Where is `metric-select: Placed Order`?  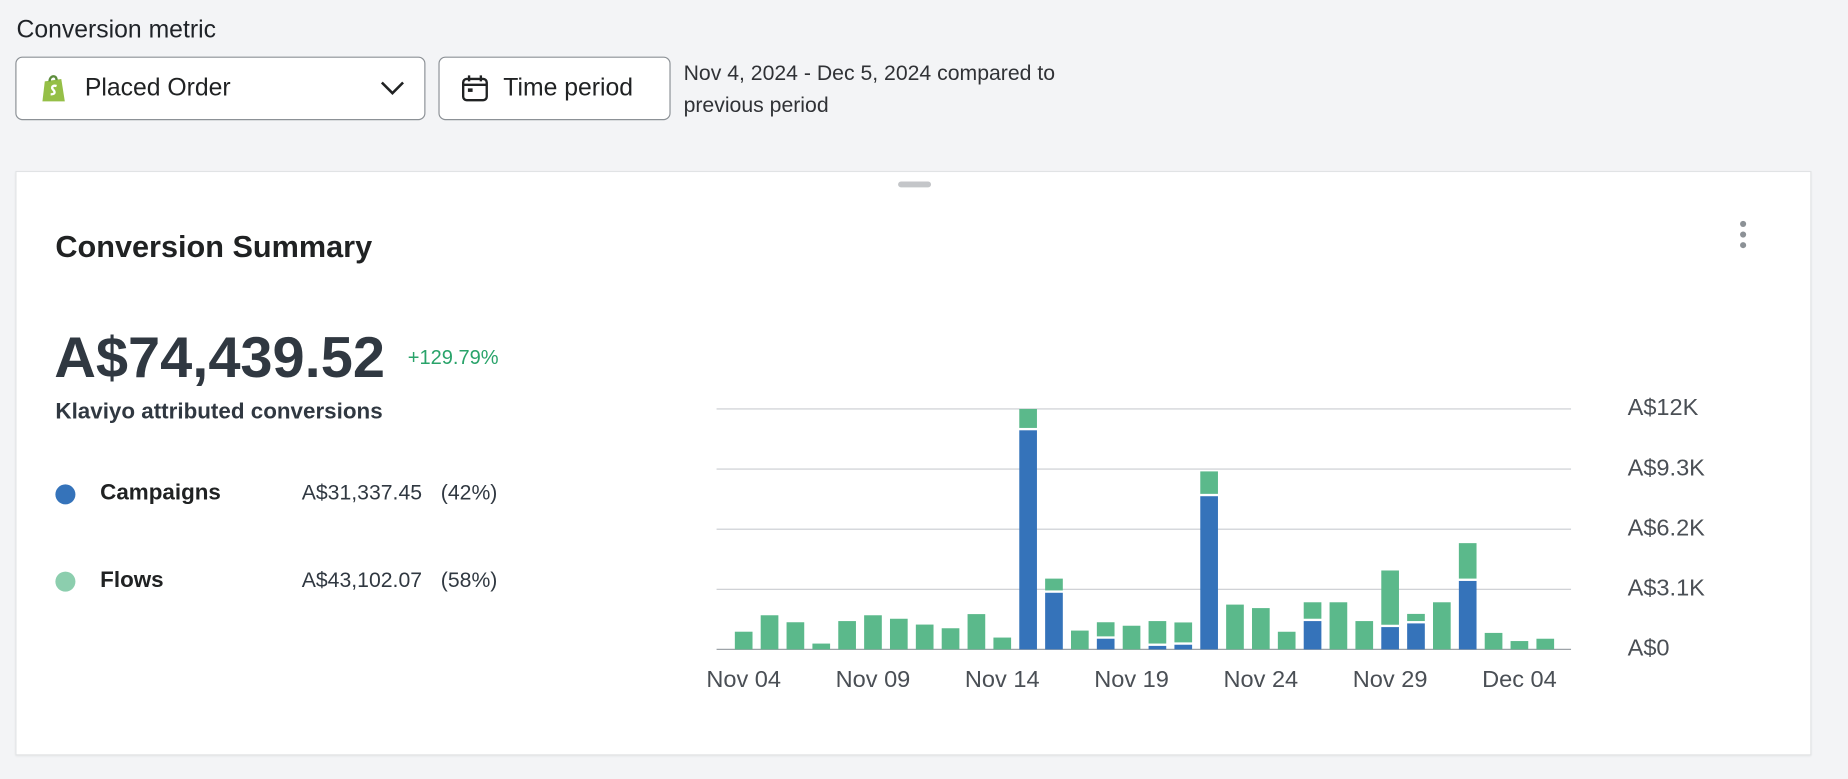
metric-select: Placed Order is located at coordinates (220, 88).